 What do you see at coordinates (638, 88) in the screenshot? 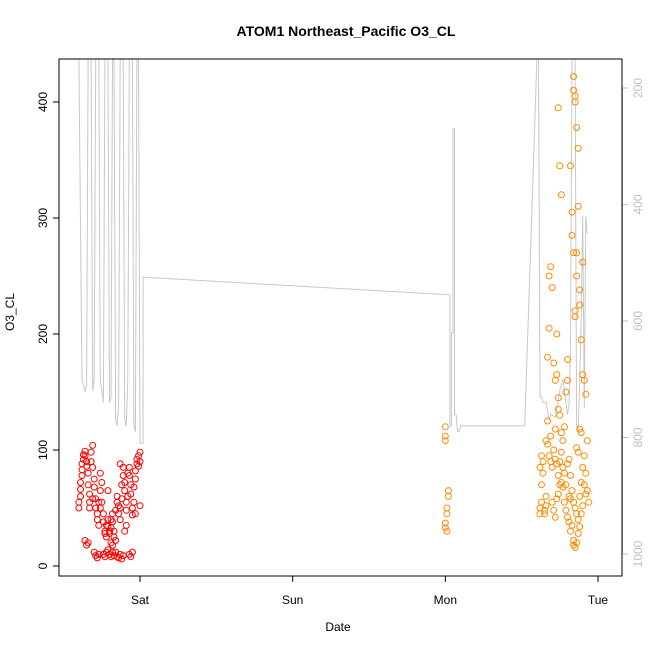
I see `y2-tick-label: 200` at bounding box center [638, 88].